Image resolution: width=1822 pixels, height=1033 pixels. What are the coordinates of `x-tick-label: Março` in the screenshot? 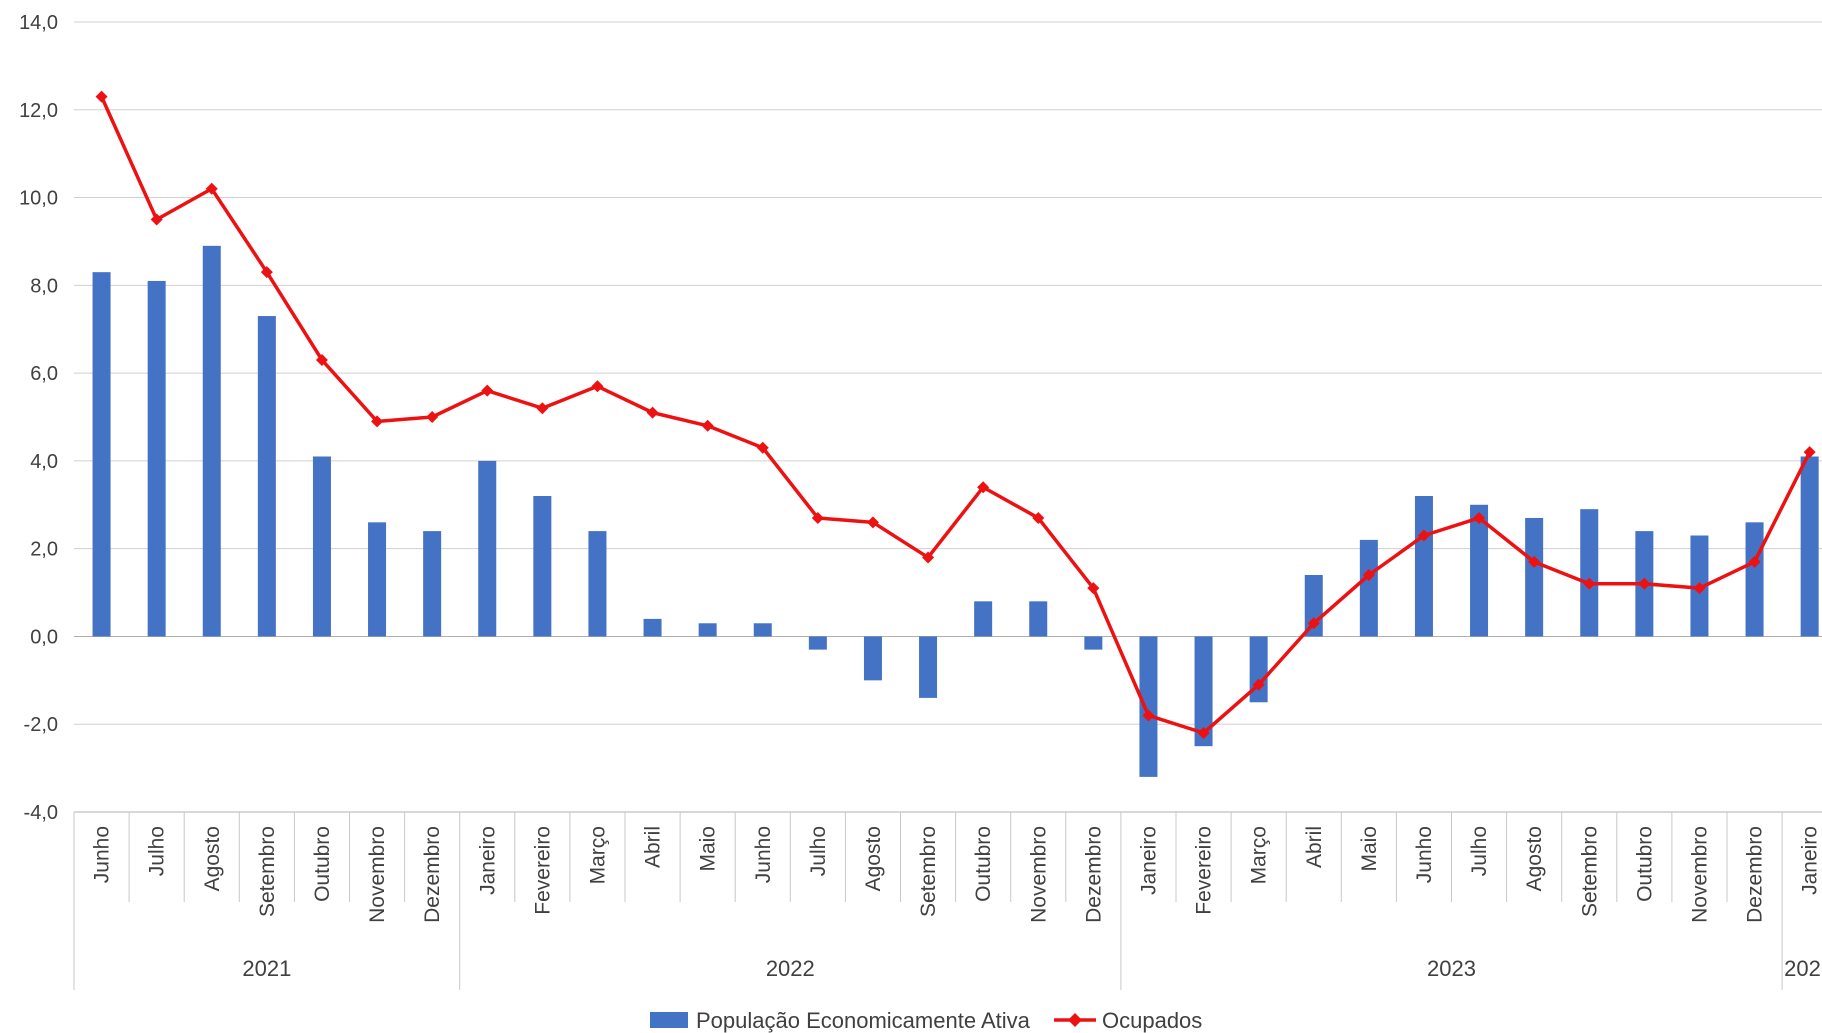 It's located at (1259, 855).